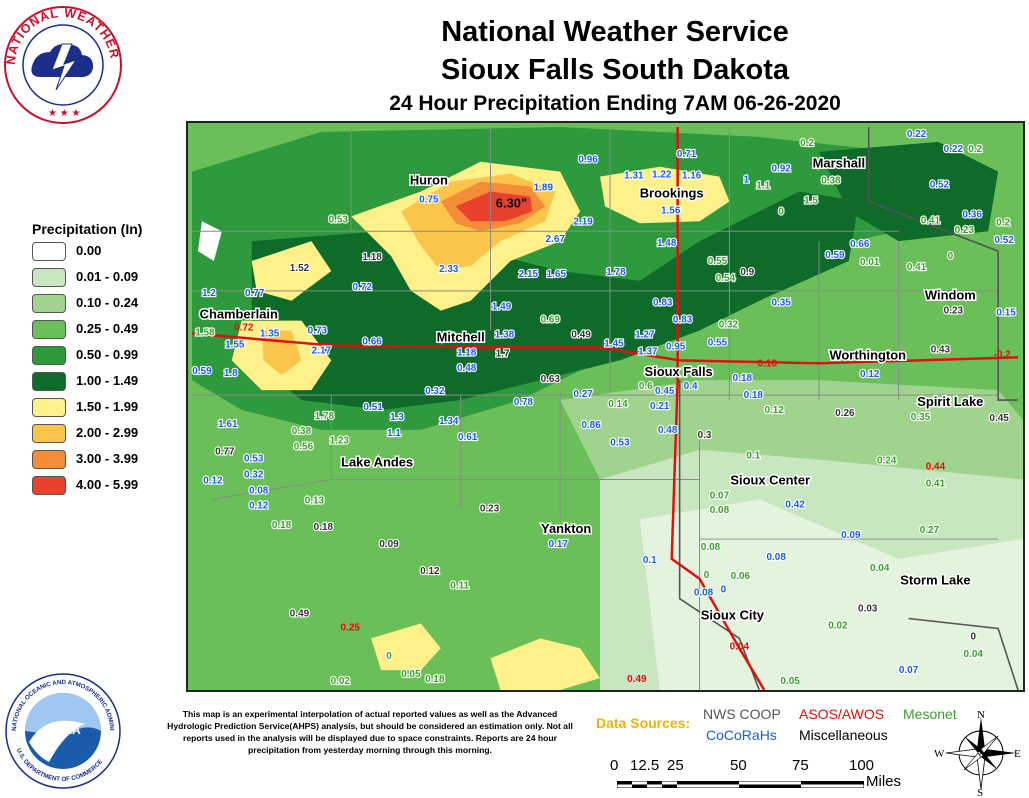  What do you see at coordinates (107, 276) in the screenshot?
I see `legend-label: 0.01 - 0.09` at bounding box center [107, 276].